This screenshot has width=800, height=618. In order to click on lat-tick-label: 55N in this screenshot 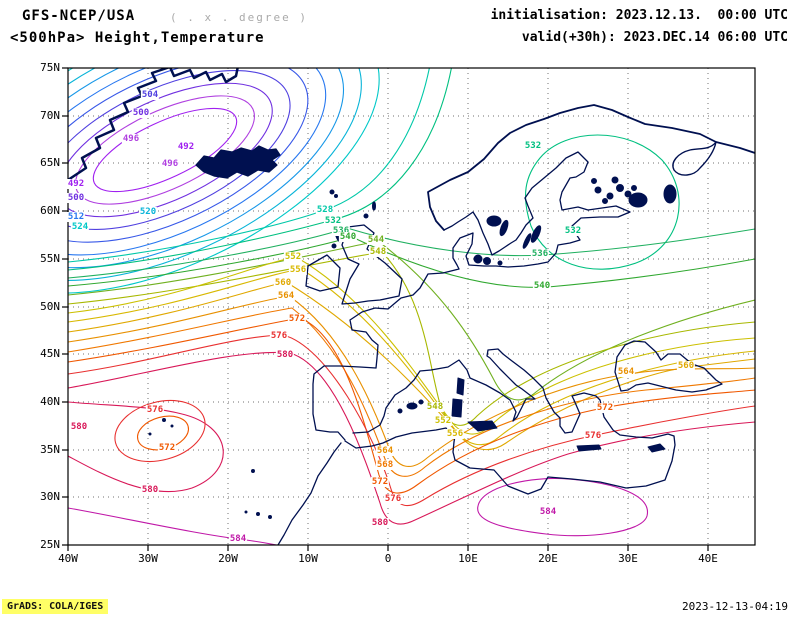, I will do `click(50, 258)`.